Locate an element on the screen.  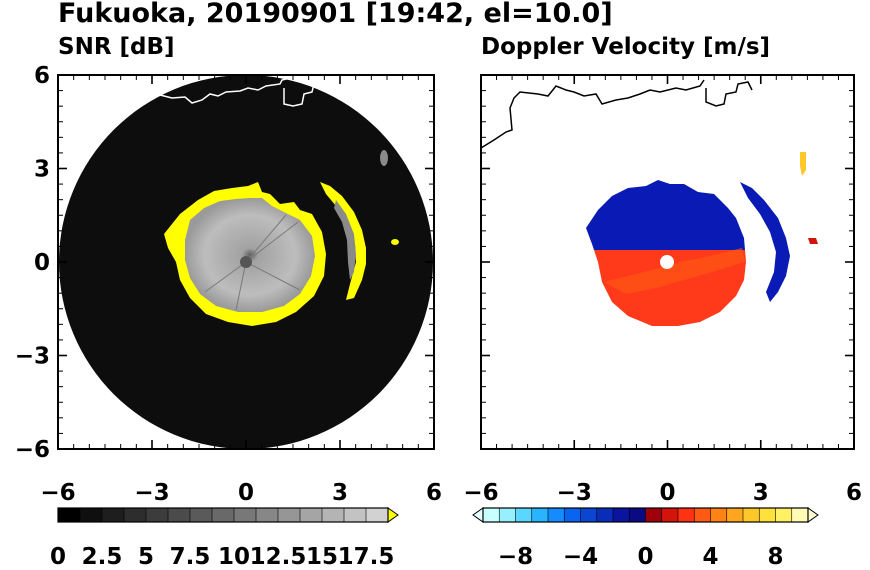
snr-subtitle: SNR [dB] is located at coordinates (116, 47).